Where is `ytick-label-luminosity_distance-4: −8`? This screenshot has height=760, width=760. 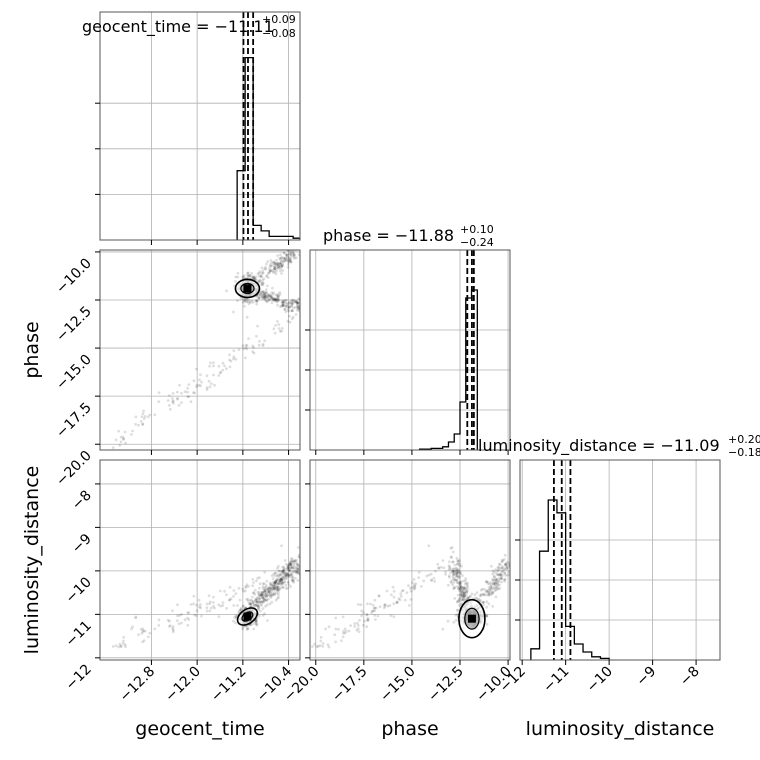
ytick-label-luminosity_distance-4: −8 is located at coordinates (82, 500).